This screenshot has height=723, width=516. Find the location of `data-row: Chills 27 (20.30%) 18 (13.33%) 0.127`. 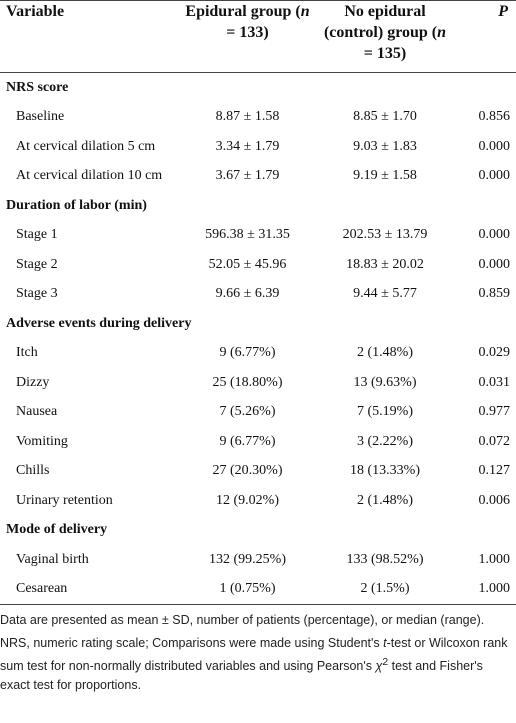

data-row: Chills 27 (20.30%) 18 (13.33%) 0.127 is located at coordinates (258, 472).